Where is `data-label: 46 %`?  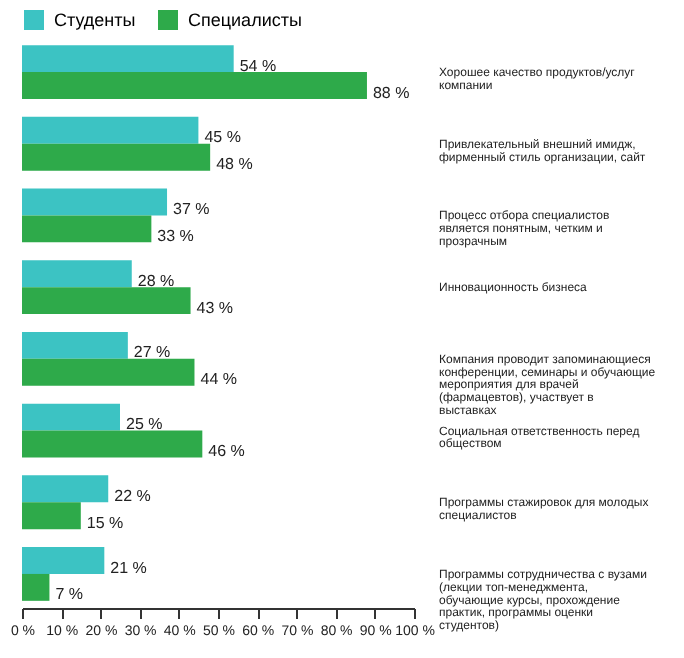
data-label: 46 % is located at coordinates (226, 450).